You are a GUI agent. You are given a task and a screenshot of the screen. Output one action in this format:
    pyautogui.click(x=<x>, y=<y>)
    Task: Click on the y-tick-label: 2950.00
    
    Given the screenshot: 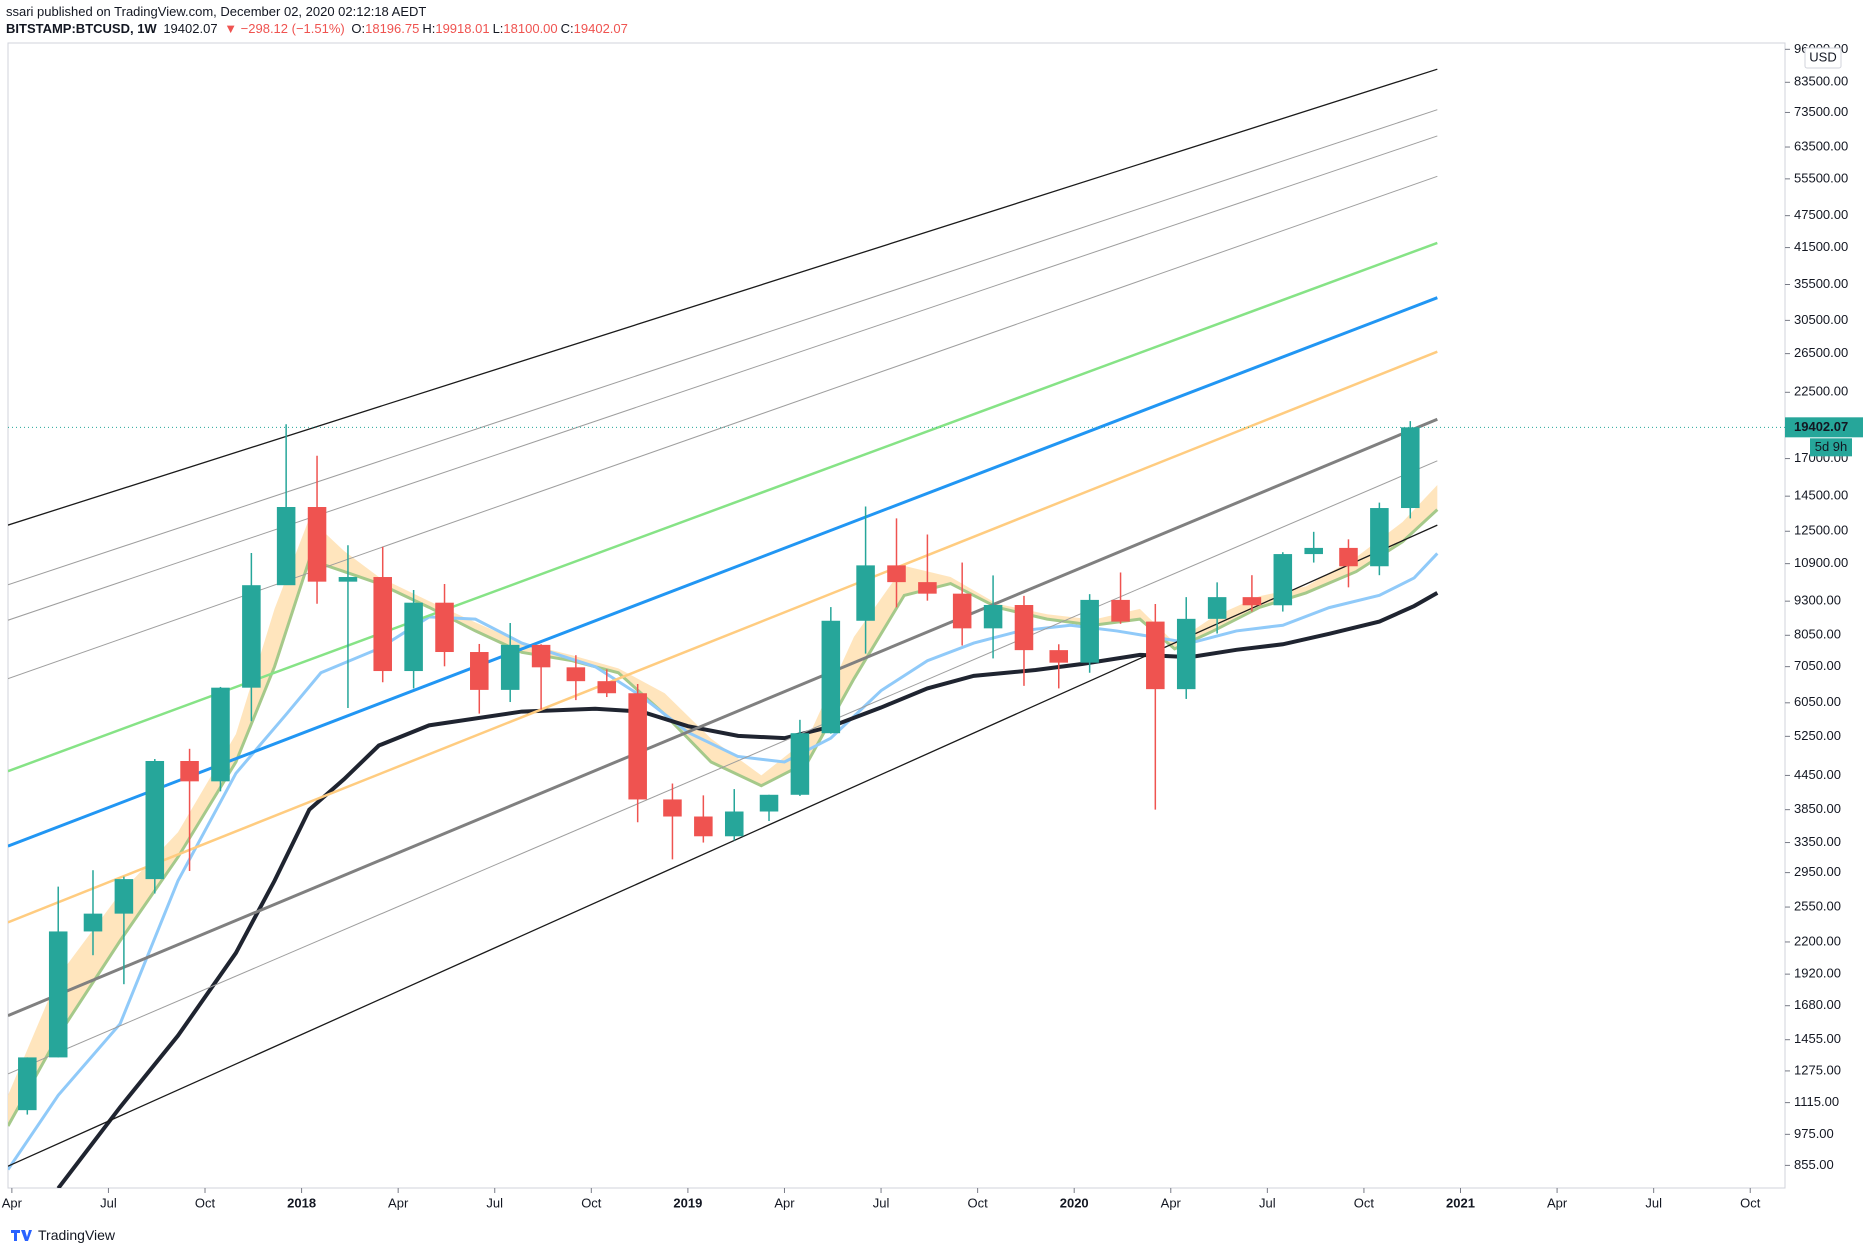 What is the action you would take?
    pyautogui.click(x=1817, y=871)
    